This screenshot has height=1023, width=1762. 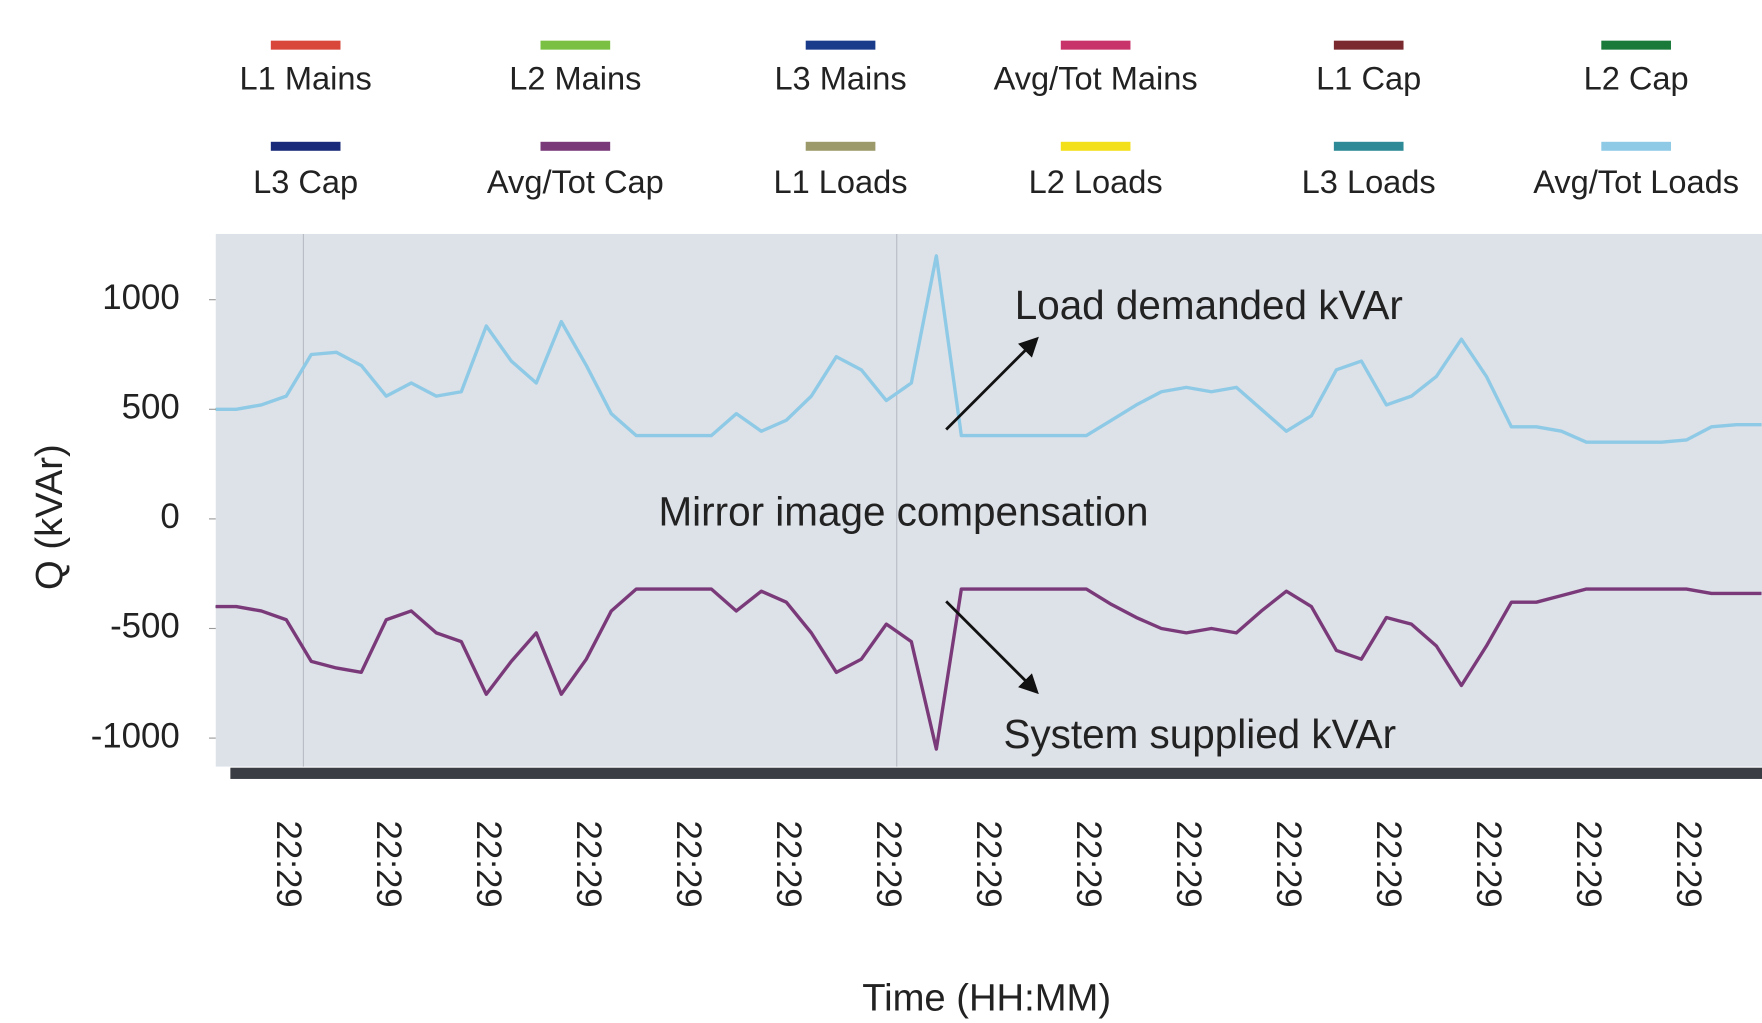 I want to click on legend-label: L1 Mains, so click(x=306, y=79).